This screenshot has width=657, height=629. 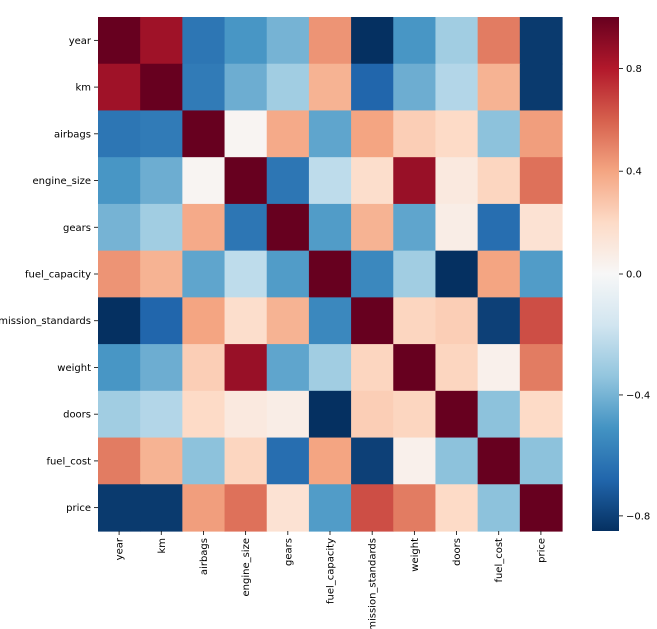 What do you see at coordinates (457, 414) in the screenshot?
I see `heatmap-cell-doors-doors` at bounding box center [457, 414].